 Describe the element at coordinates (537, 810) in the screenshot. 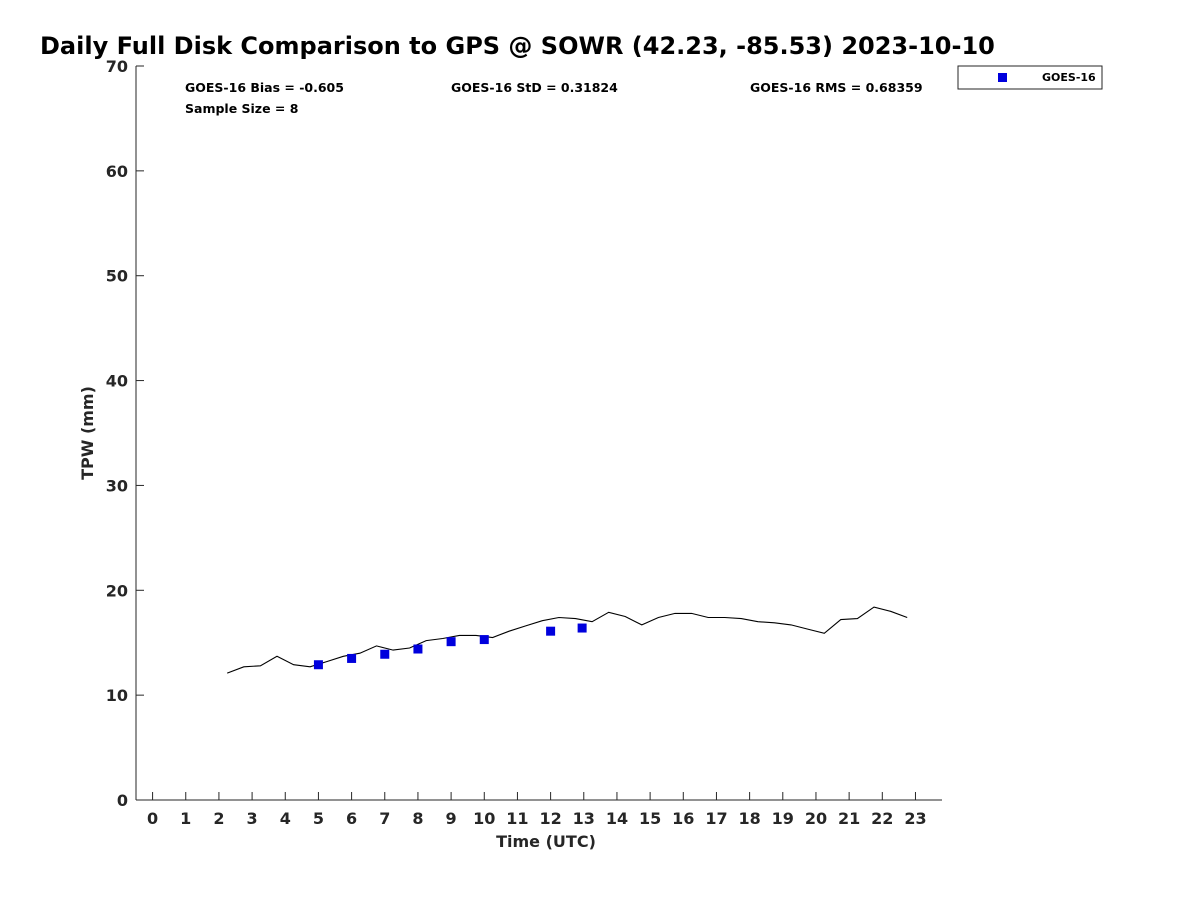

I see `x-ticks: 0 1 2 3 4 5 6 7 8 9 10 11 12 13 14 15 16 17 18 19 20 21 22 23` at that location.